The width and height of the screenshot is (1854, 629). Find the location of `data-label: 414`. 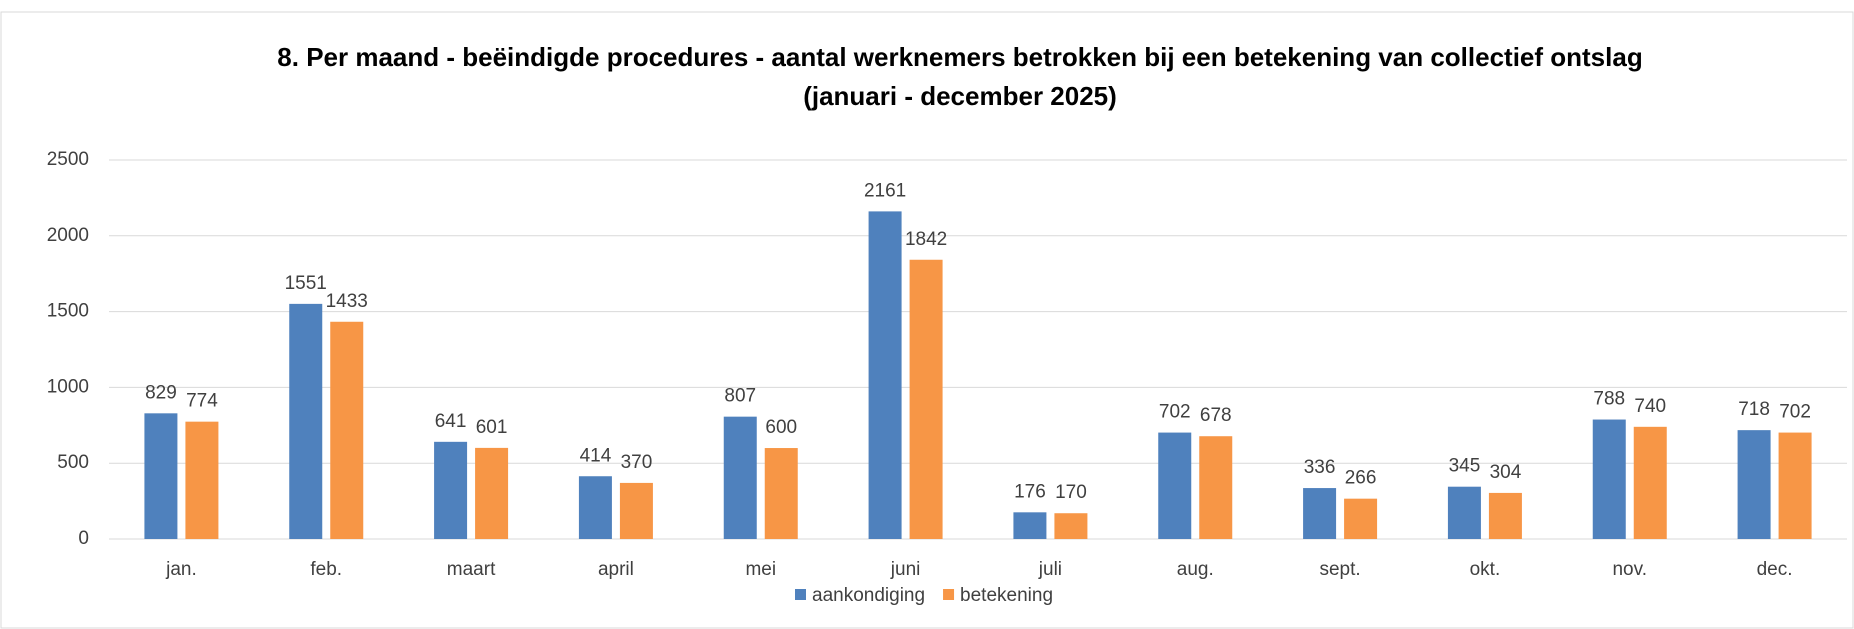

data-label: 414 is located at coordinates (596, 455).